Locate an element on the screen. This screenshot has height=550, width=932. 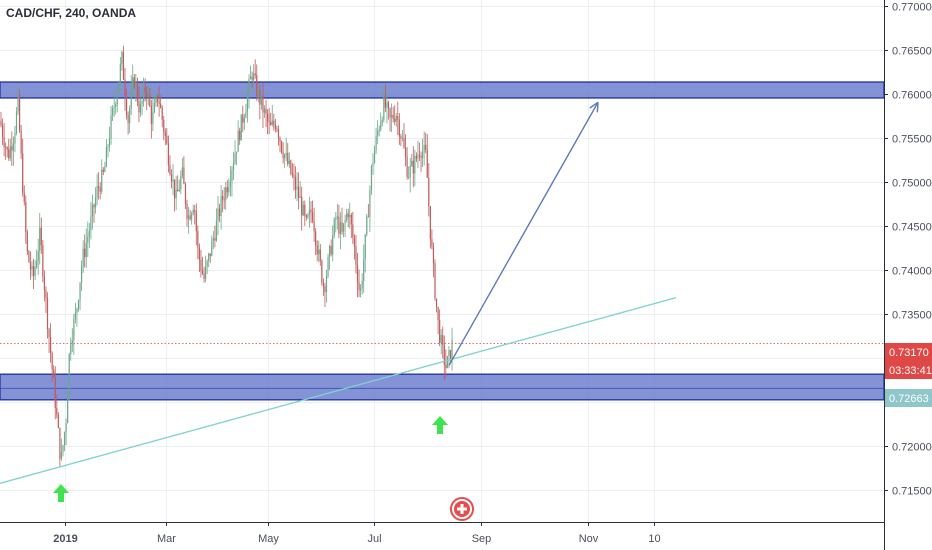
time-axis: 2019 Mar May Jul Sep Nov 10 is located at coordinates (442, 533).